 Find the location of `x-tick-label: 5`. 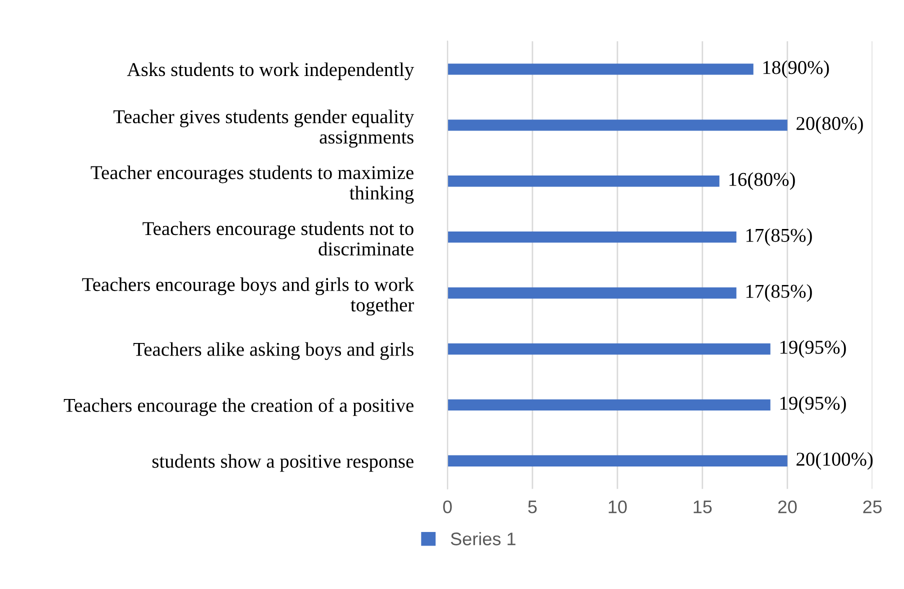

x-tick-label: 5 is located at coordinates (532, 507).